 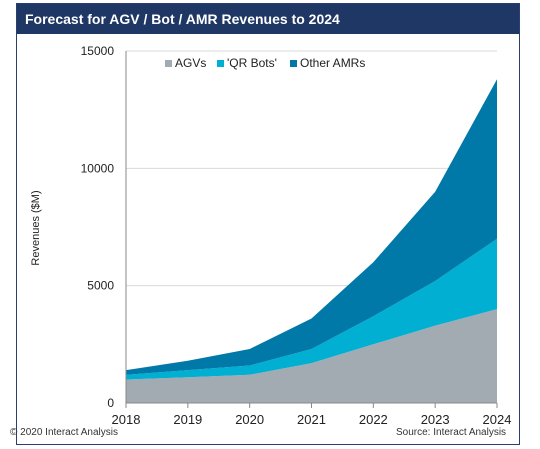 What do you see at coordinates (373, 419) in the screenshot?
I see `x-tick-label: 2022` at bounding box center [373, 419].